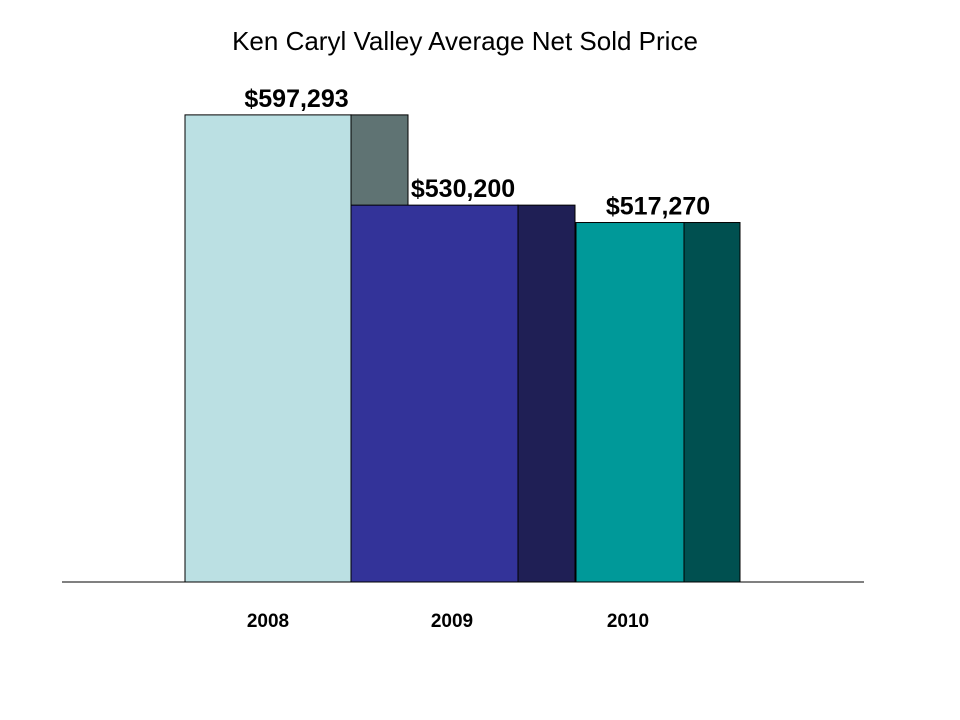  I want to click on chart-title: Ken Caryl Valley Average Net Sold Price, so click(465, 41).